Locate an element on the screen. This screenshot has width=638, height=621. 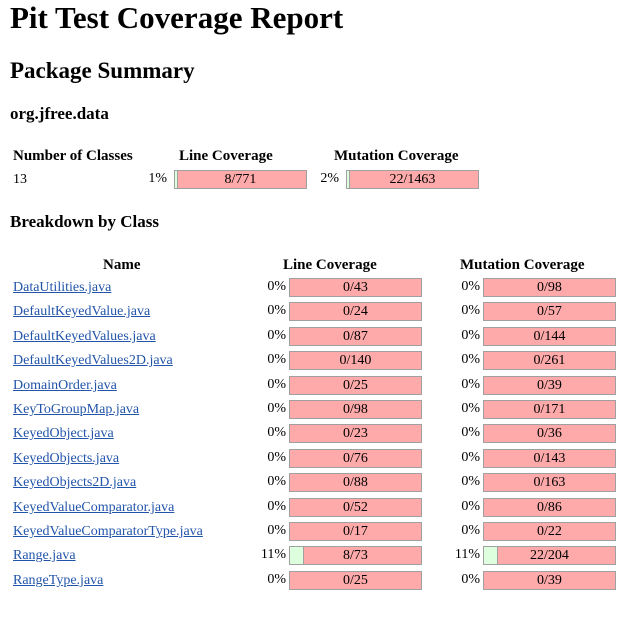
line-ratio: 0/76 is located at coordinates (355, 458).